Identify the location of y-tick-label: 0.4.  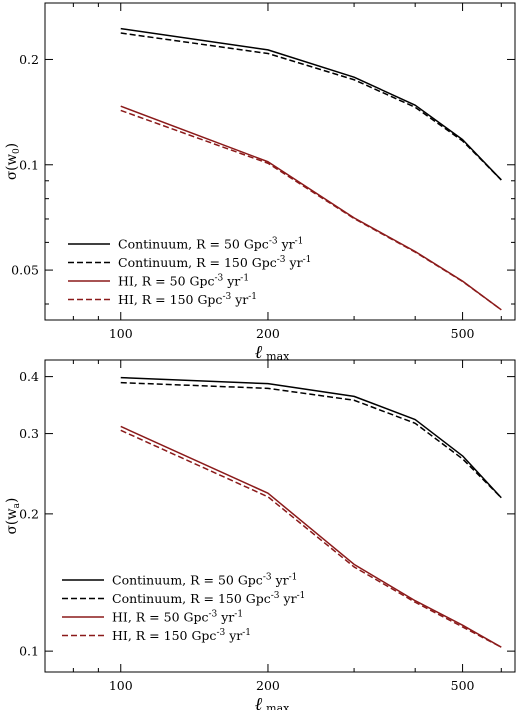
(29, 376).